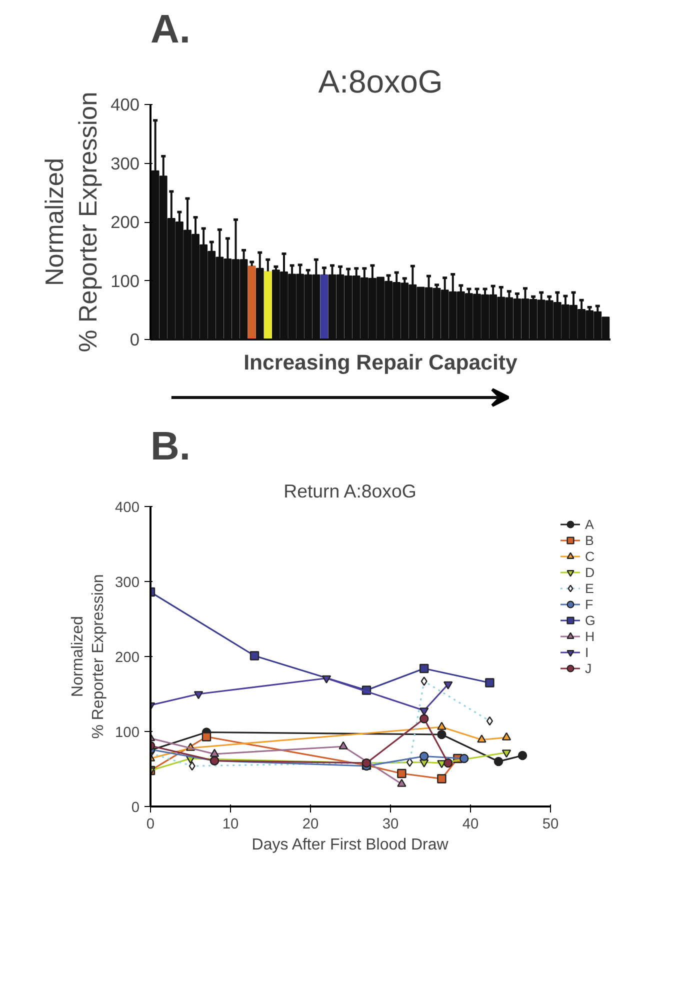  What do you see at coordinates (350, 491) in the screenshot?
I see `chart-title: Return A:8oxoG` at bounding box center [350, 491].